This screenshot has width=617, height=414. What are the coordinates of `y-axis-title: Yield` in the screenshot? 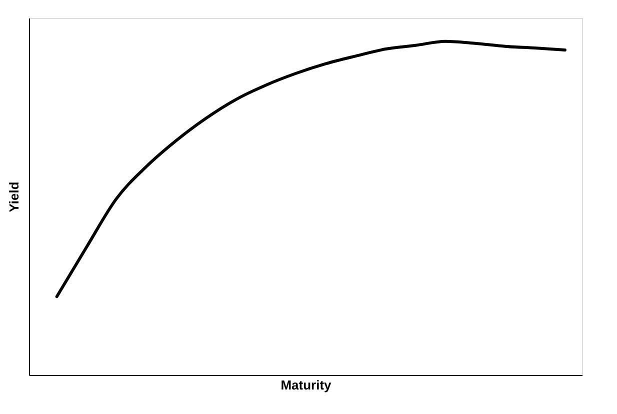 It's located at (14, 197).